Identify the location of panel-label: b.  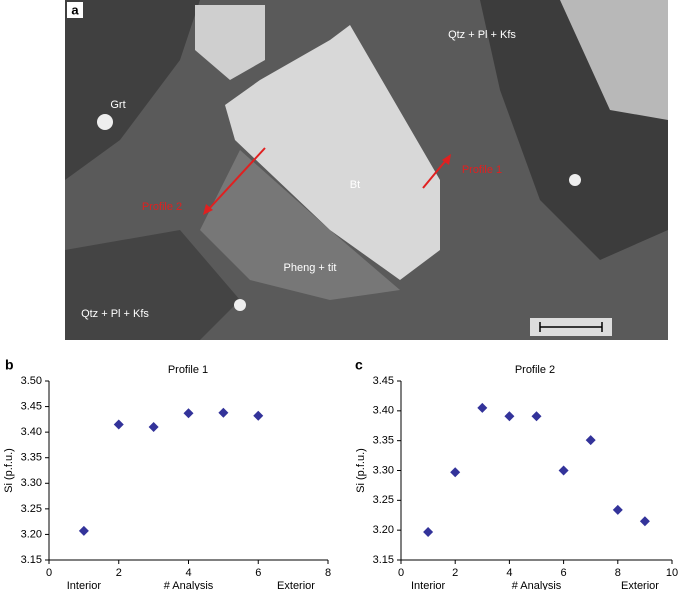
(9, 365).